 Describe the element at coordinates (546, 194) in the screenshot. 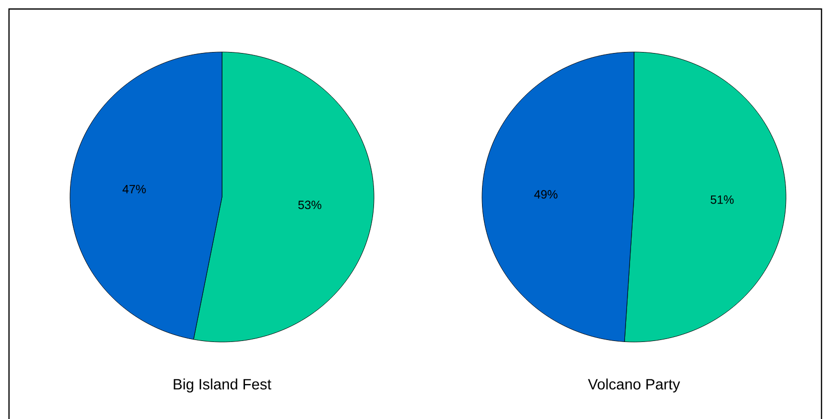

I see `data-label: 49%` at that location.